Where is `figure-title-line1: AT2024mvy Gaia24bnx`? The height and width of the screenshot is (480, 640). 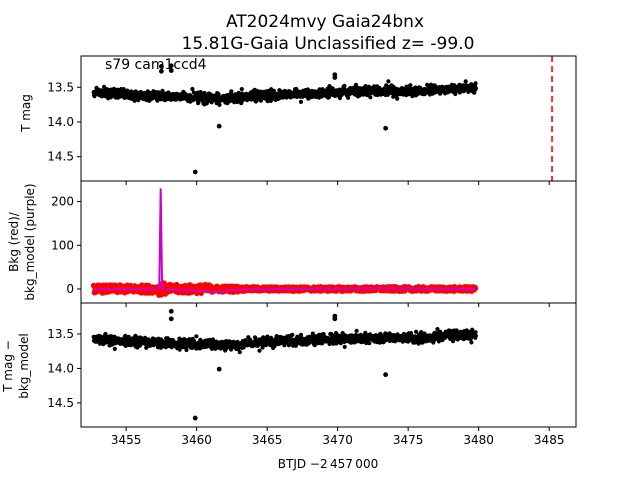
figure-title-line1: AT2024mvy Gaia24bnx is located at coordinates (325, 22).